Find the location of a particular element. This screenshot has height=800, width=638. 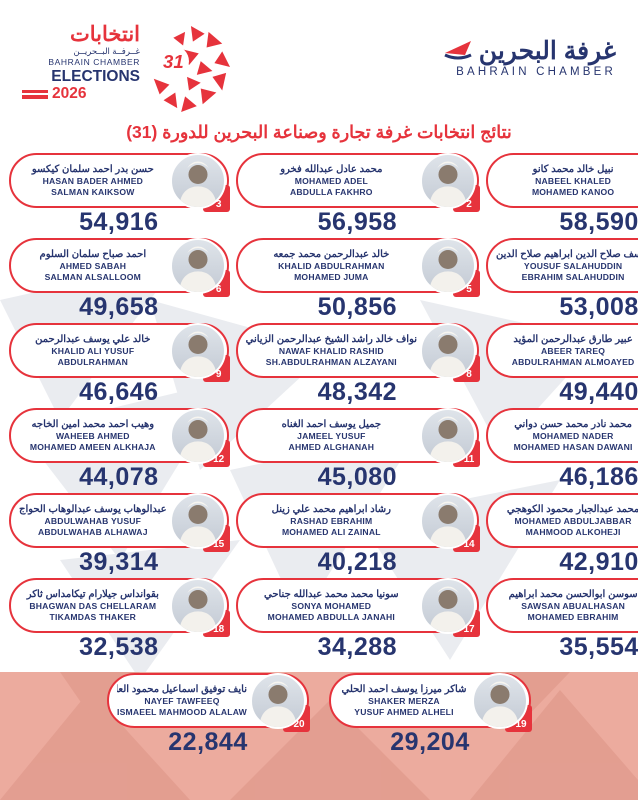

candidate-name-english-line2: AHMED ALGHANAH is located at coordinates (331, 446).